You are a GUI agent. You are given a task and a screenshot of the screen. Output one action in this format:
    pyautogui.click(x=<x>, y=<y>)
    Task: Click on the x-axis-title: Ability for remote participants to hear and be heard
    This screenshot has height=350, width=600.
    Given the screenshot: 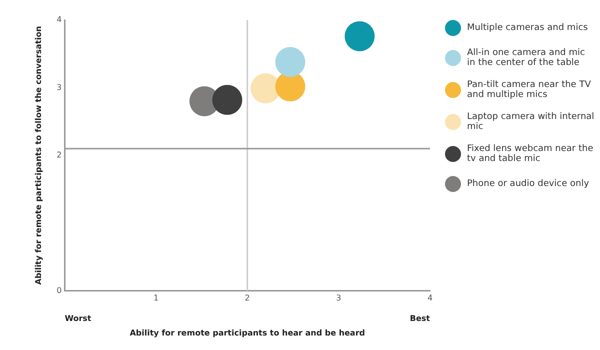 What is the action you would take?
    pyautogui.click(x=248, y=333)
    